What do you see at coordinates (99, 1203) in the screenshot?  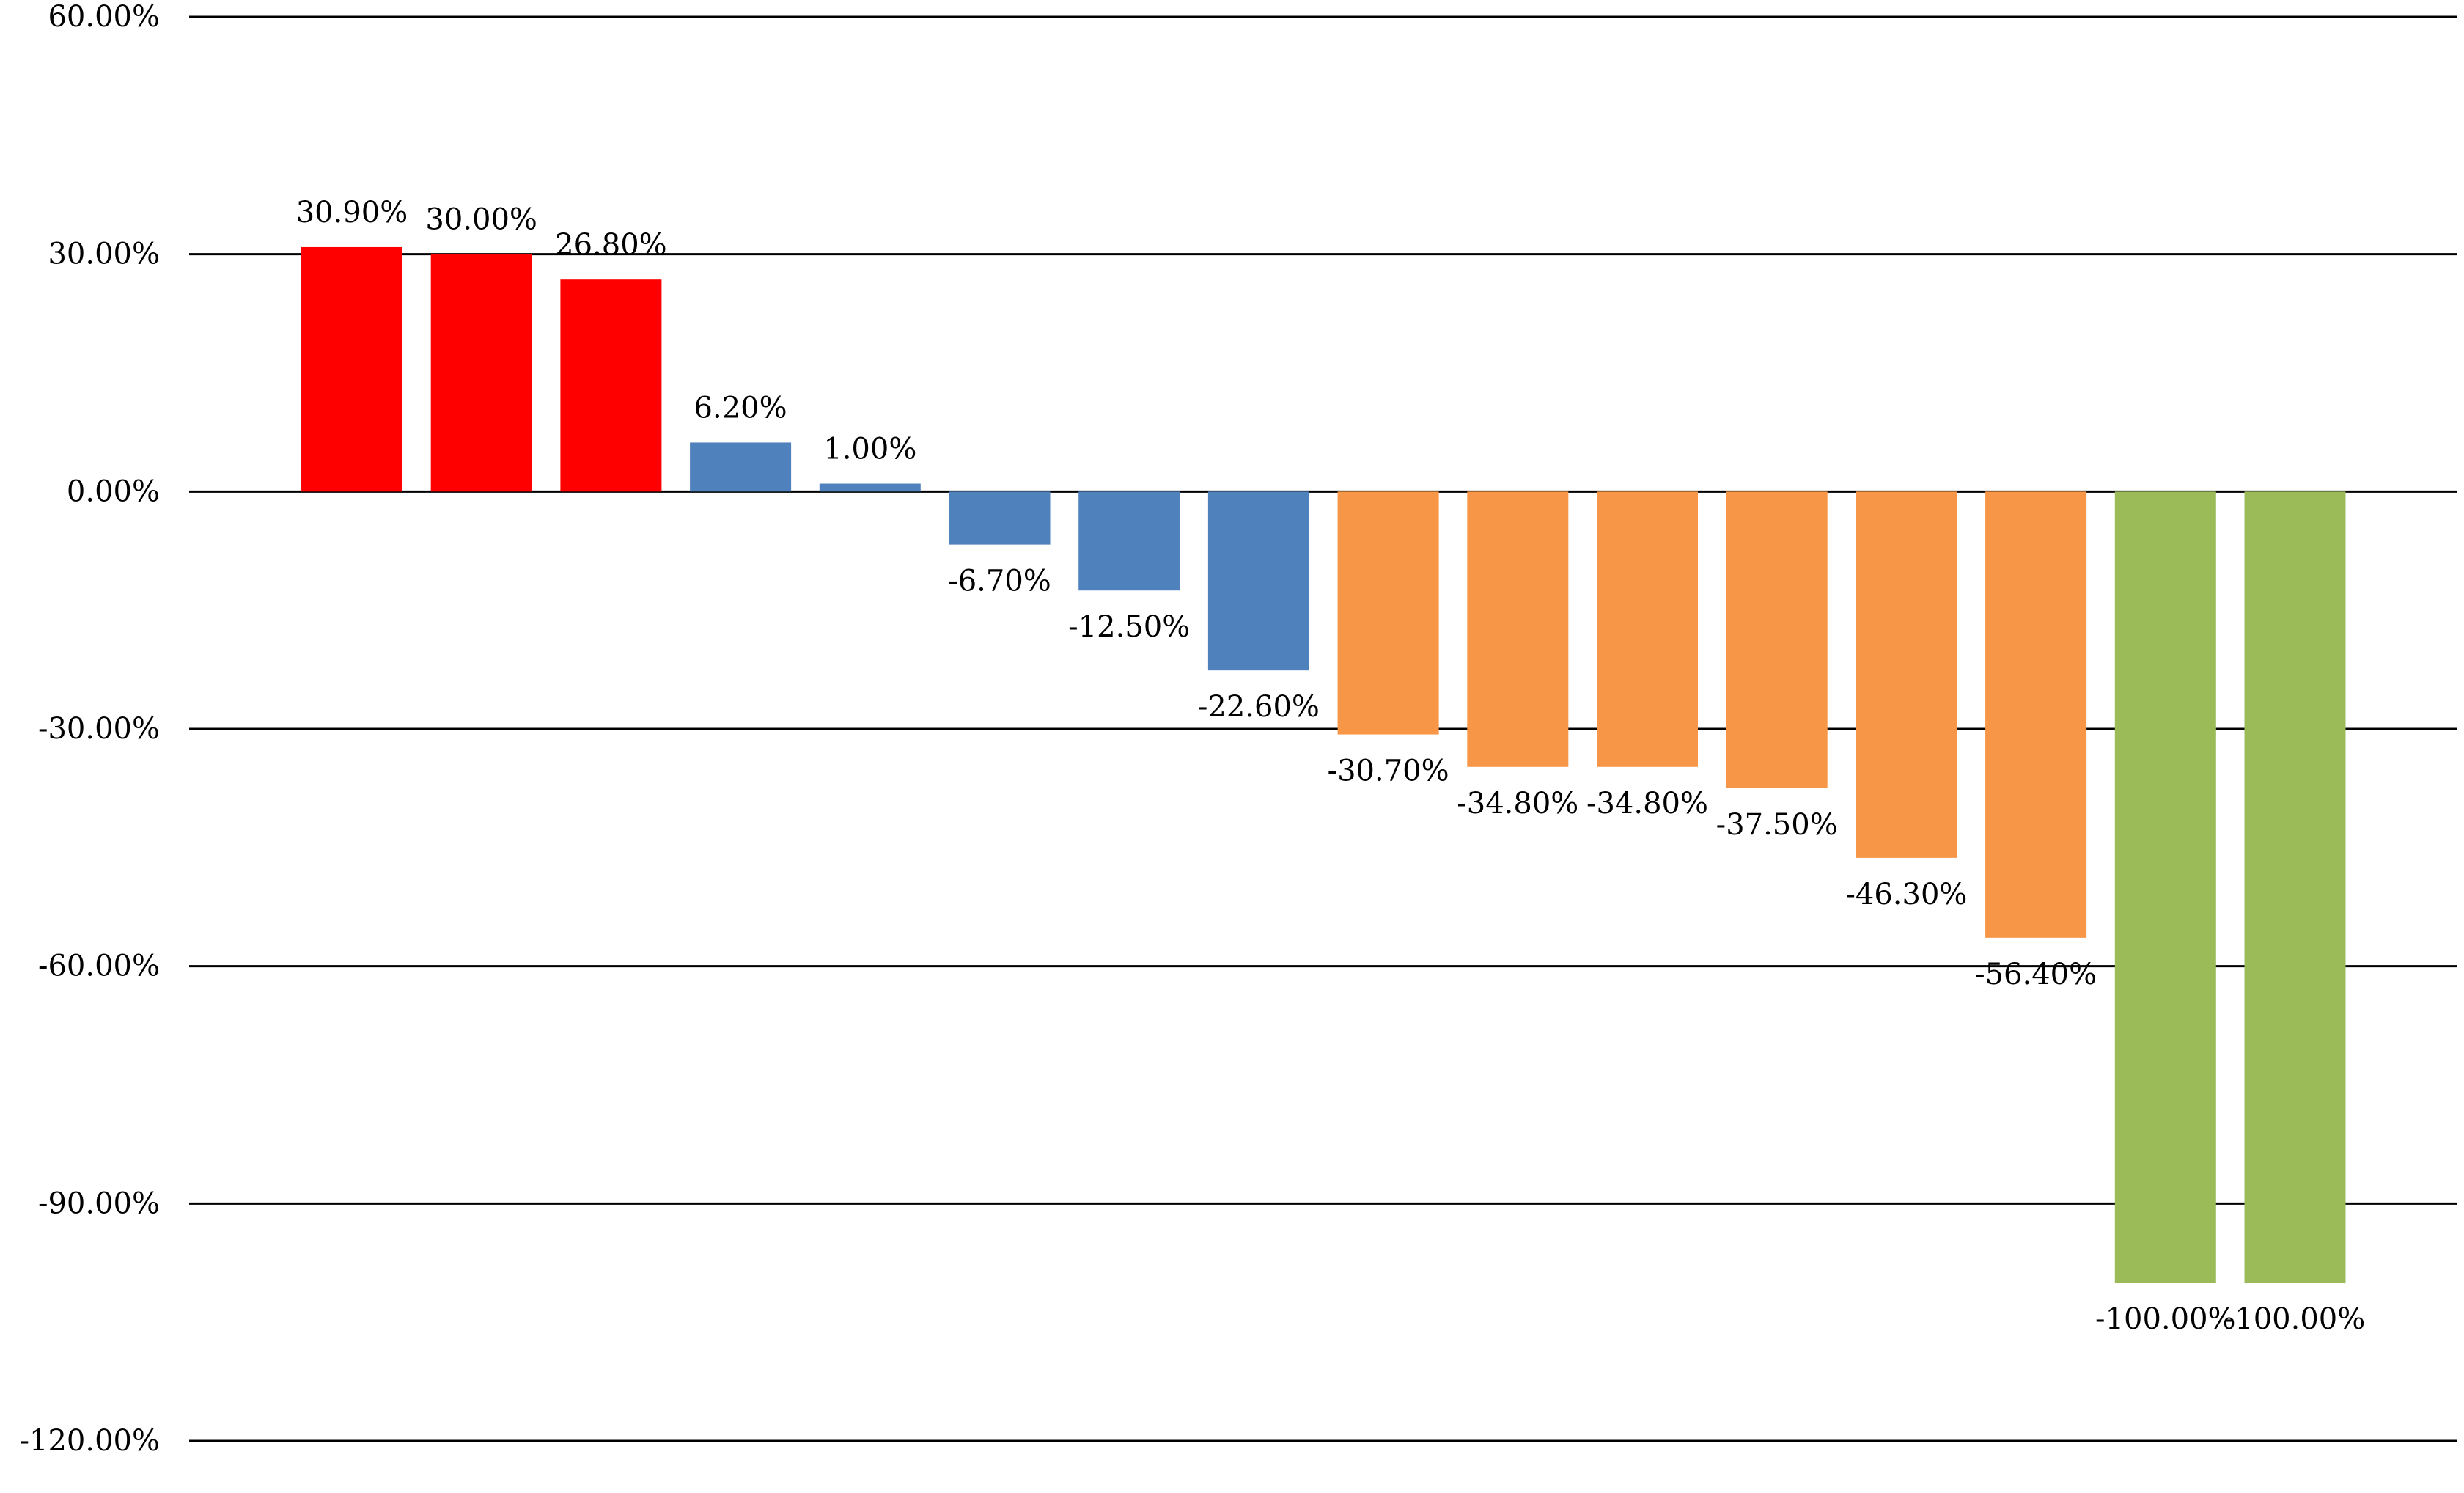 I see `y-tick-label: -90.00%` at bounding box center [99, 1203].